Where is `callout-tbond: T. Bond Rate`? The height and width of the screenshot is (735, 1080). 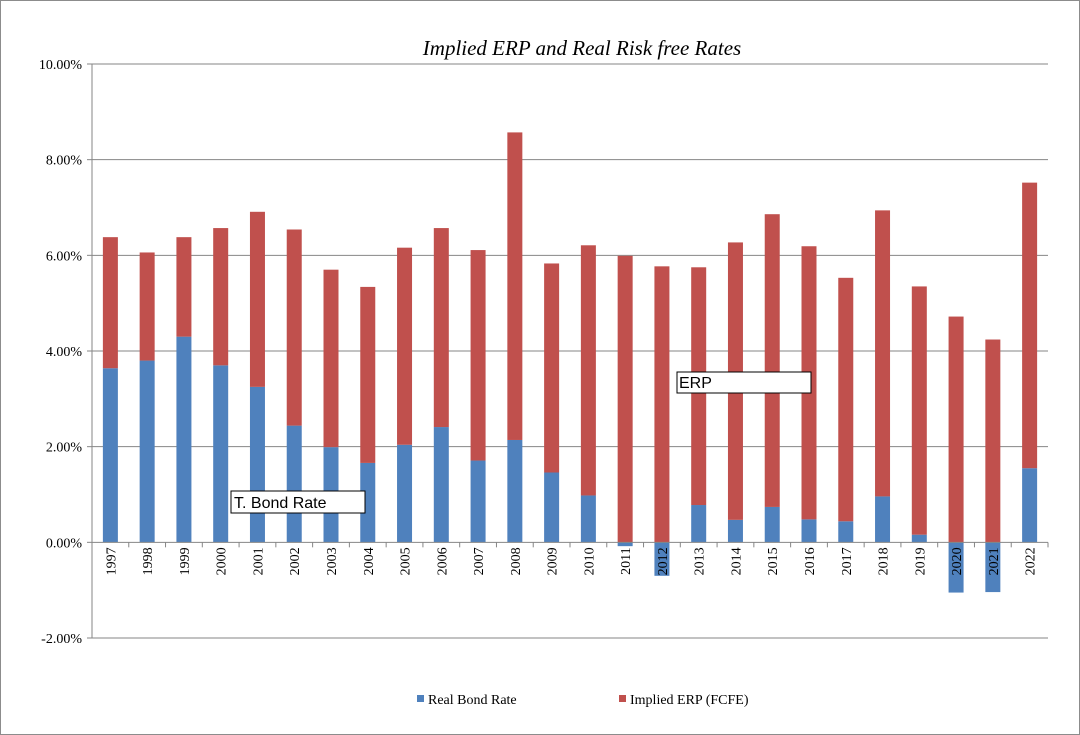
callout-tbond: T. Bond Rate is located at coordinates (298, 502).